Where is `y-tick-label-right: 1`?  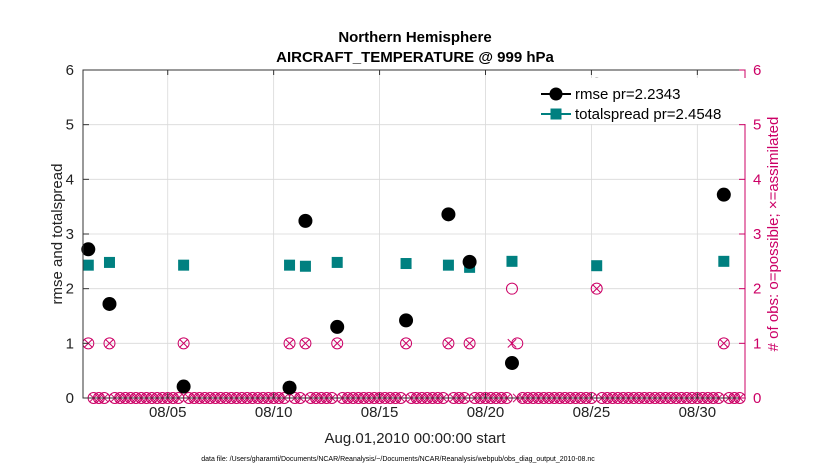
y-tick-label-right: 1 is located at coordinates (757, 343).